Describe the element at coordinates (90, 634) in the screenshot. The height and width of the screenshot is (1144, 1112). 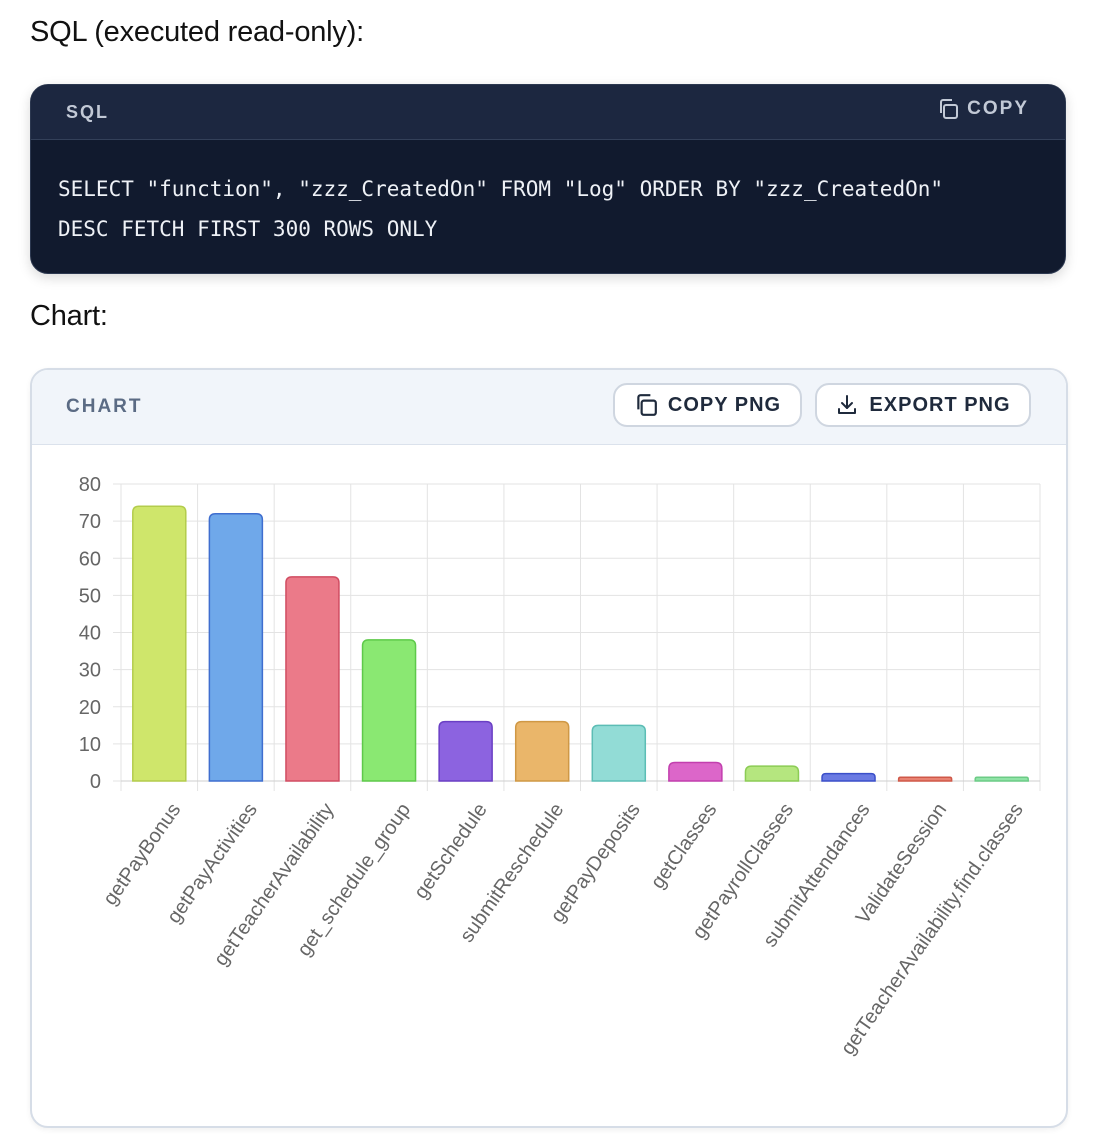
I see `y-tick-label: 40` at that location.